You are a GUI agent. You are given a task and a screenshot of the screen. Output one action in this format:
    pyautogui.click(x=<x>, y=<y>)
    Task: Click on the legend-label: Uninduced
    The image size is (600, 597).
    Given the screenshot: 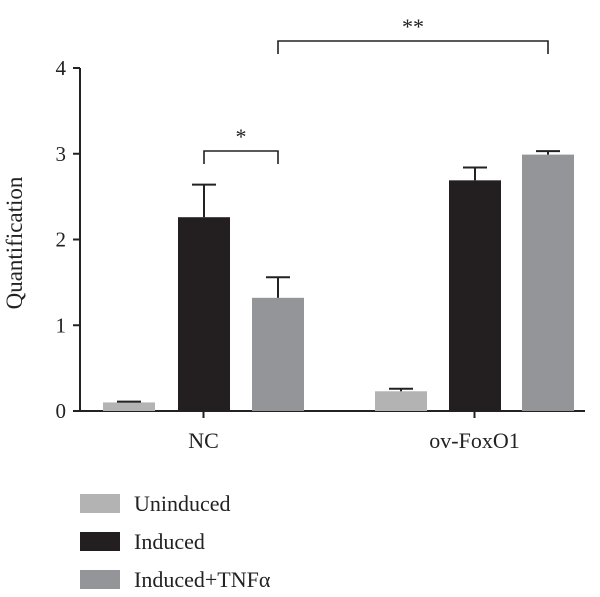 What is the action you would take?
    pyautogui.click(x=182, y=503)
    